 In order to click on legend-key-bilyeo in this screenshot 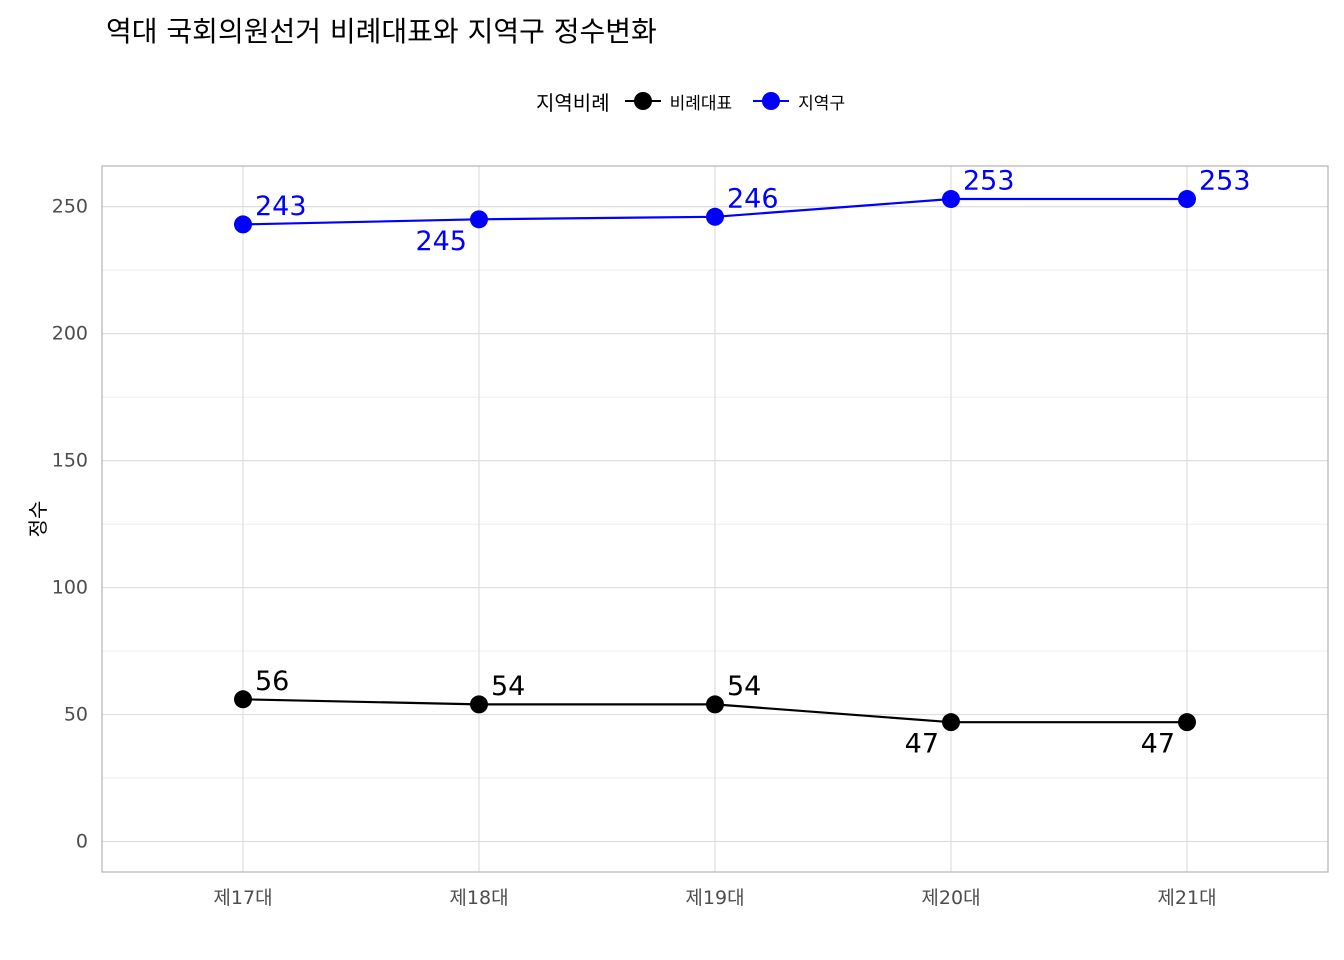, I will do `click(643, 101)`.